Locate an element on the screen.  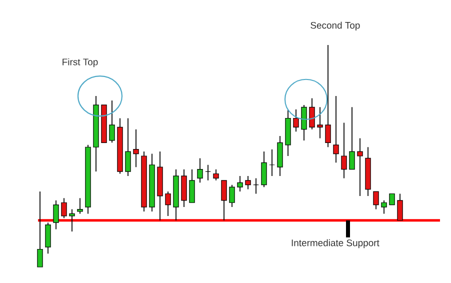
annotation: Intermediate Support is located at coordinates (336, 243).